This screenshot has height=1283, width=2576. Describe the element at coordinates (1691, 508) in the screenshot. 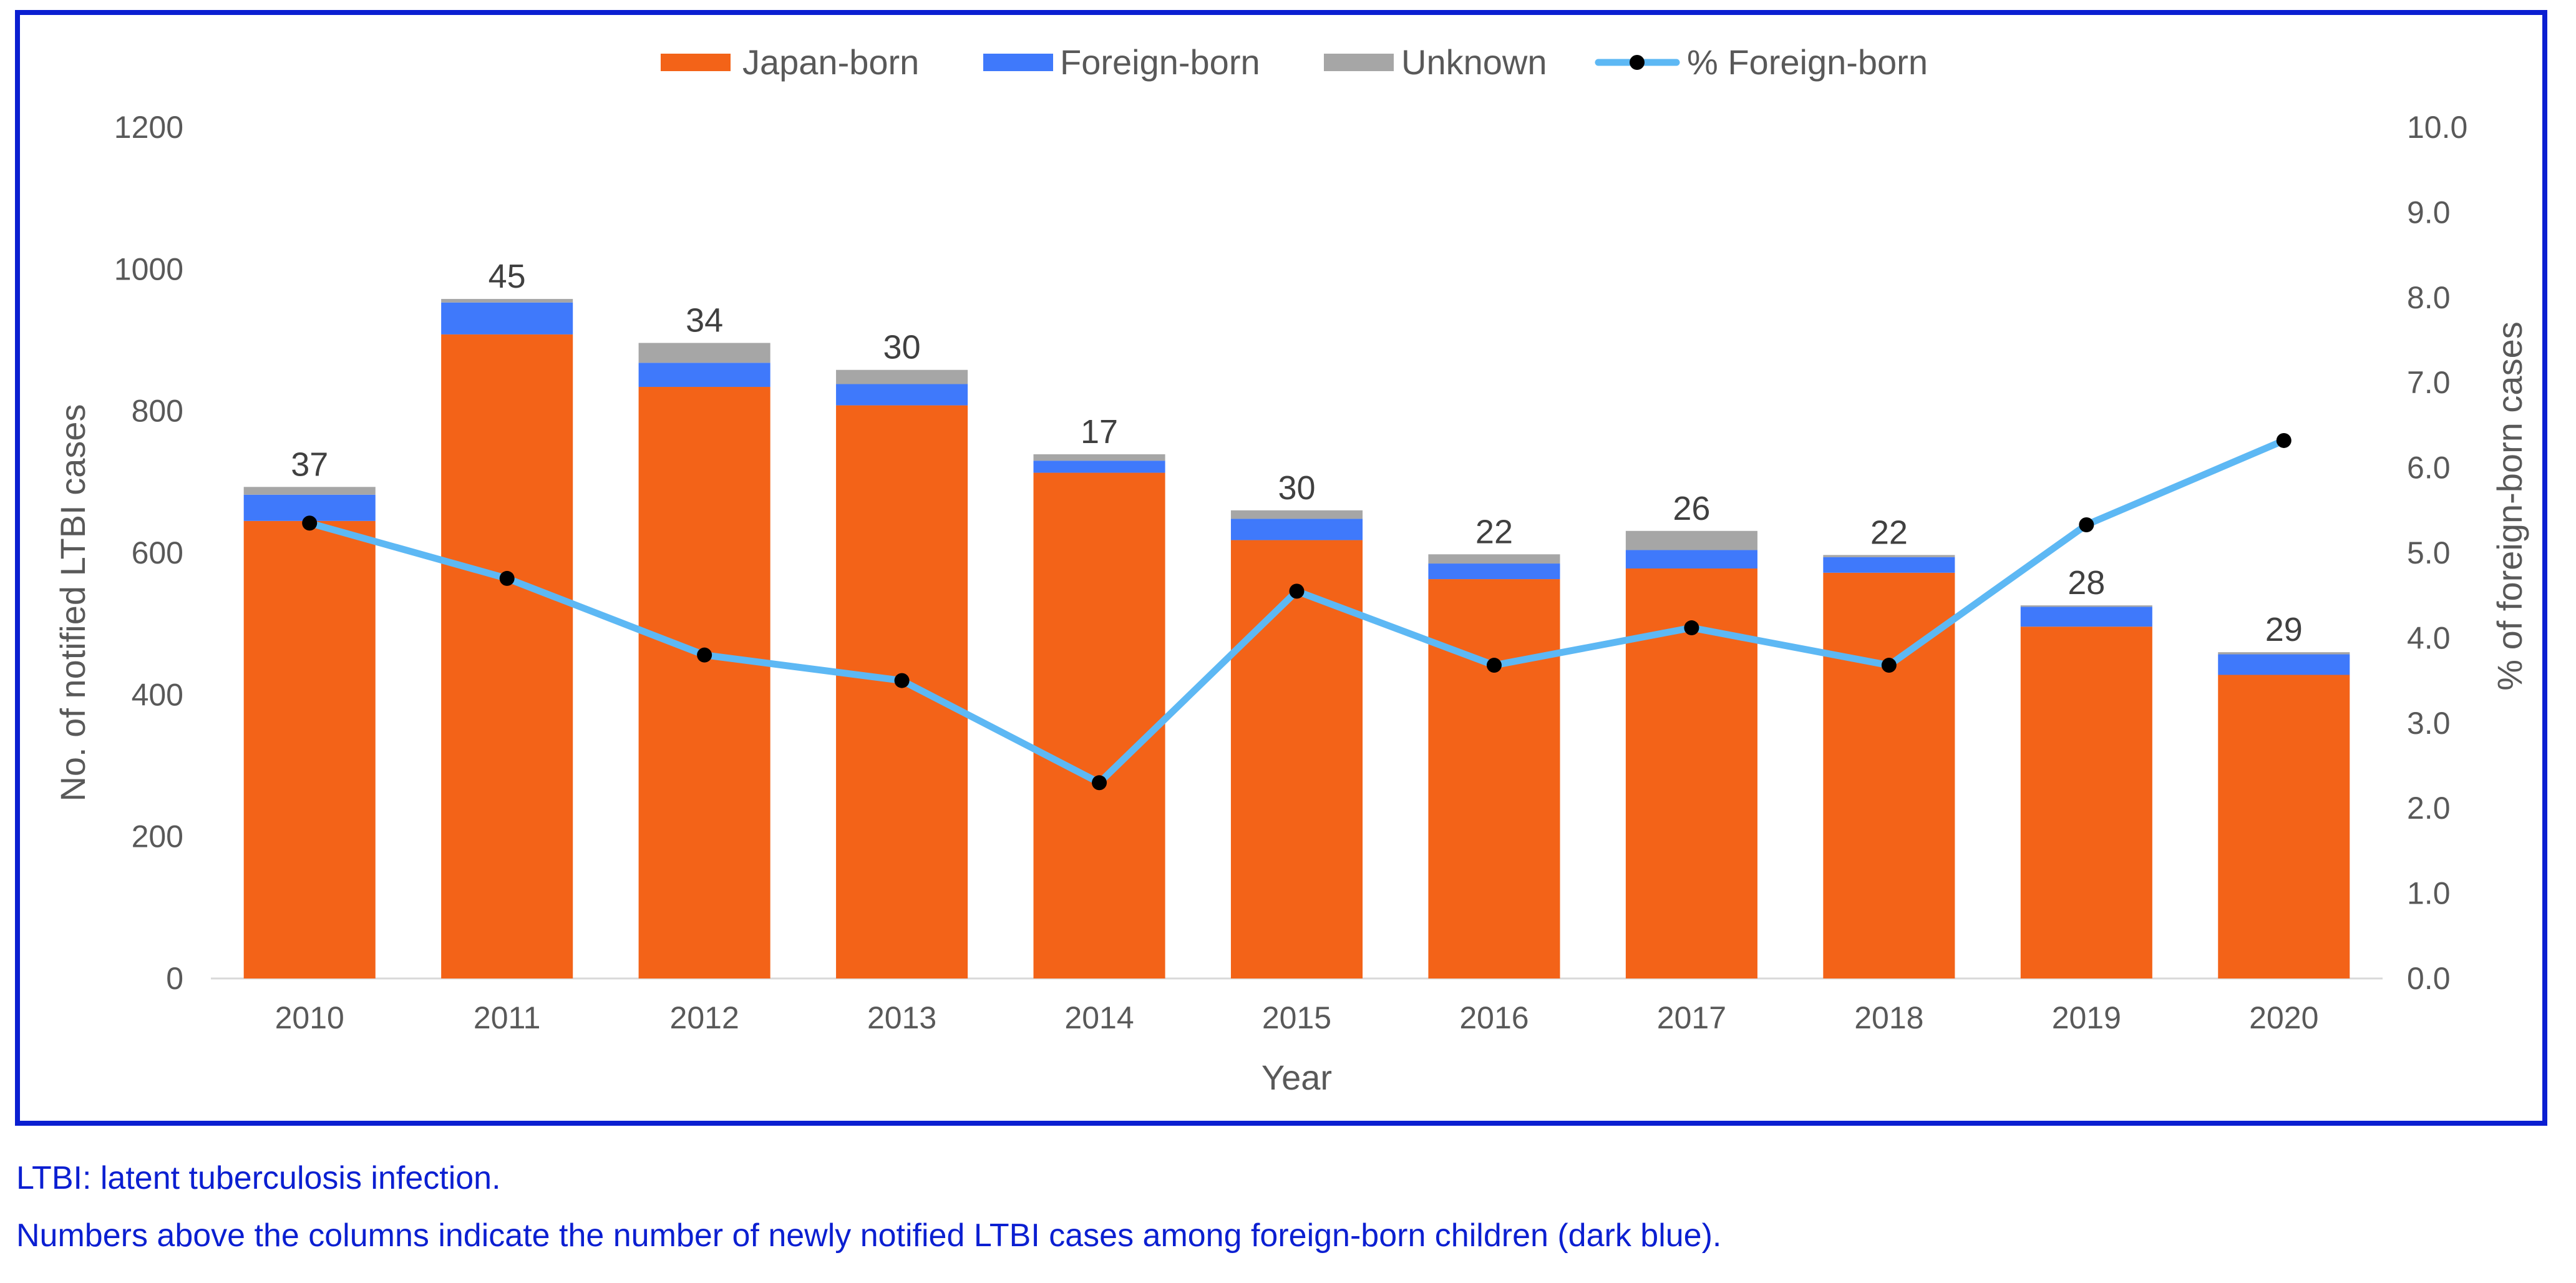

I see `bar-data-label: 26` at that location.